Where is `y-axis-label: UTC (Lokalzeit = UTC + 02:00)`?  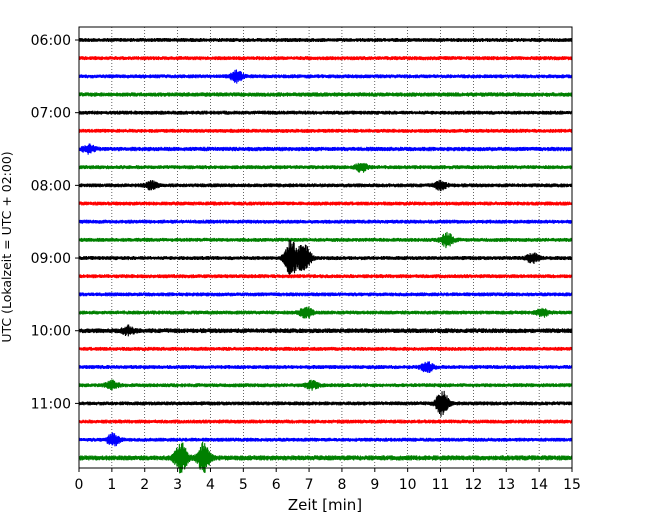
y-axis-label: UTC (Lokalzeit = UTC + 02:00) is located at coordinates (7, 246).